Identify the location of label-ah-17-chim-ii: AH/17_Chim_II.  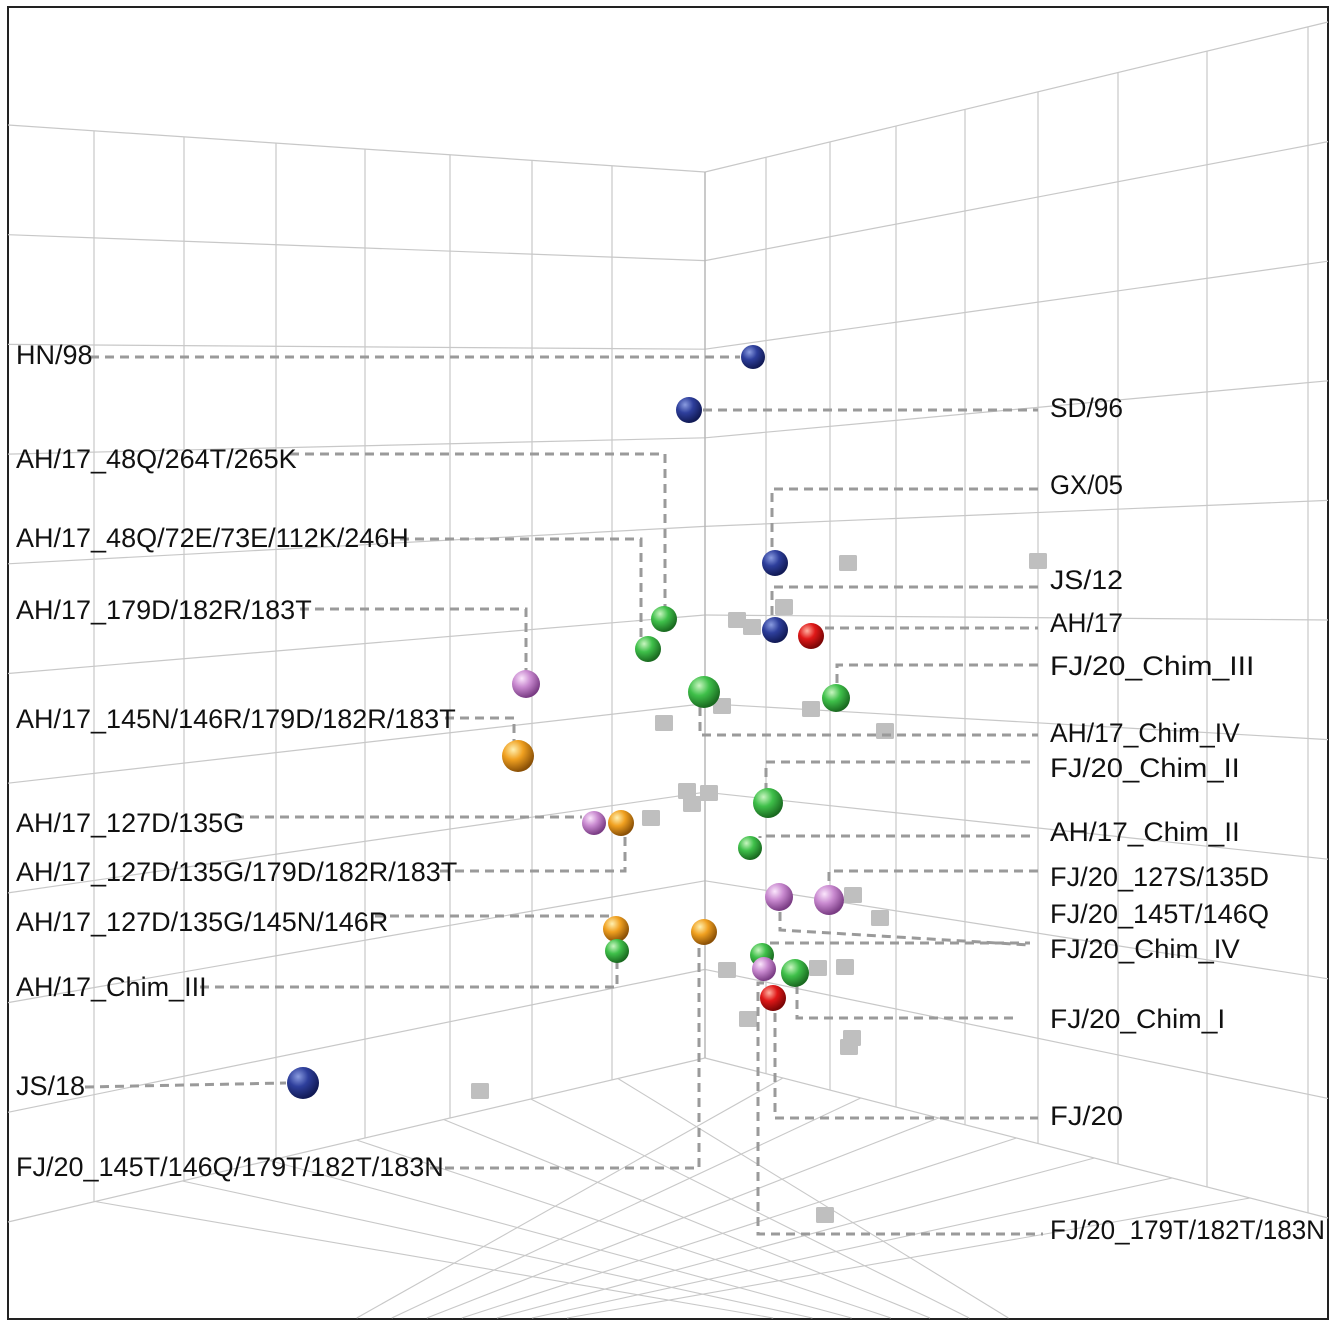
(1145, 832).